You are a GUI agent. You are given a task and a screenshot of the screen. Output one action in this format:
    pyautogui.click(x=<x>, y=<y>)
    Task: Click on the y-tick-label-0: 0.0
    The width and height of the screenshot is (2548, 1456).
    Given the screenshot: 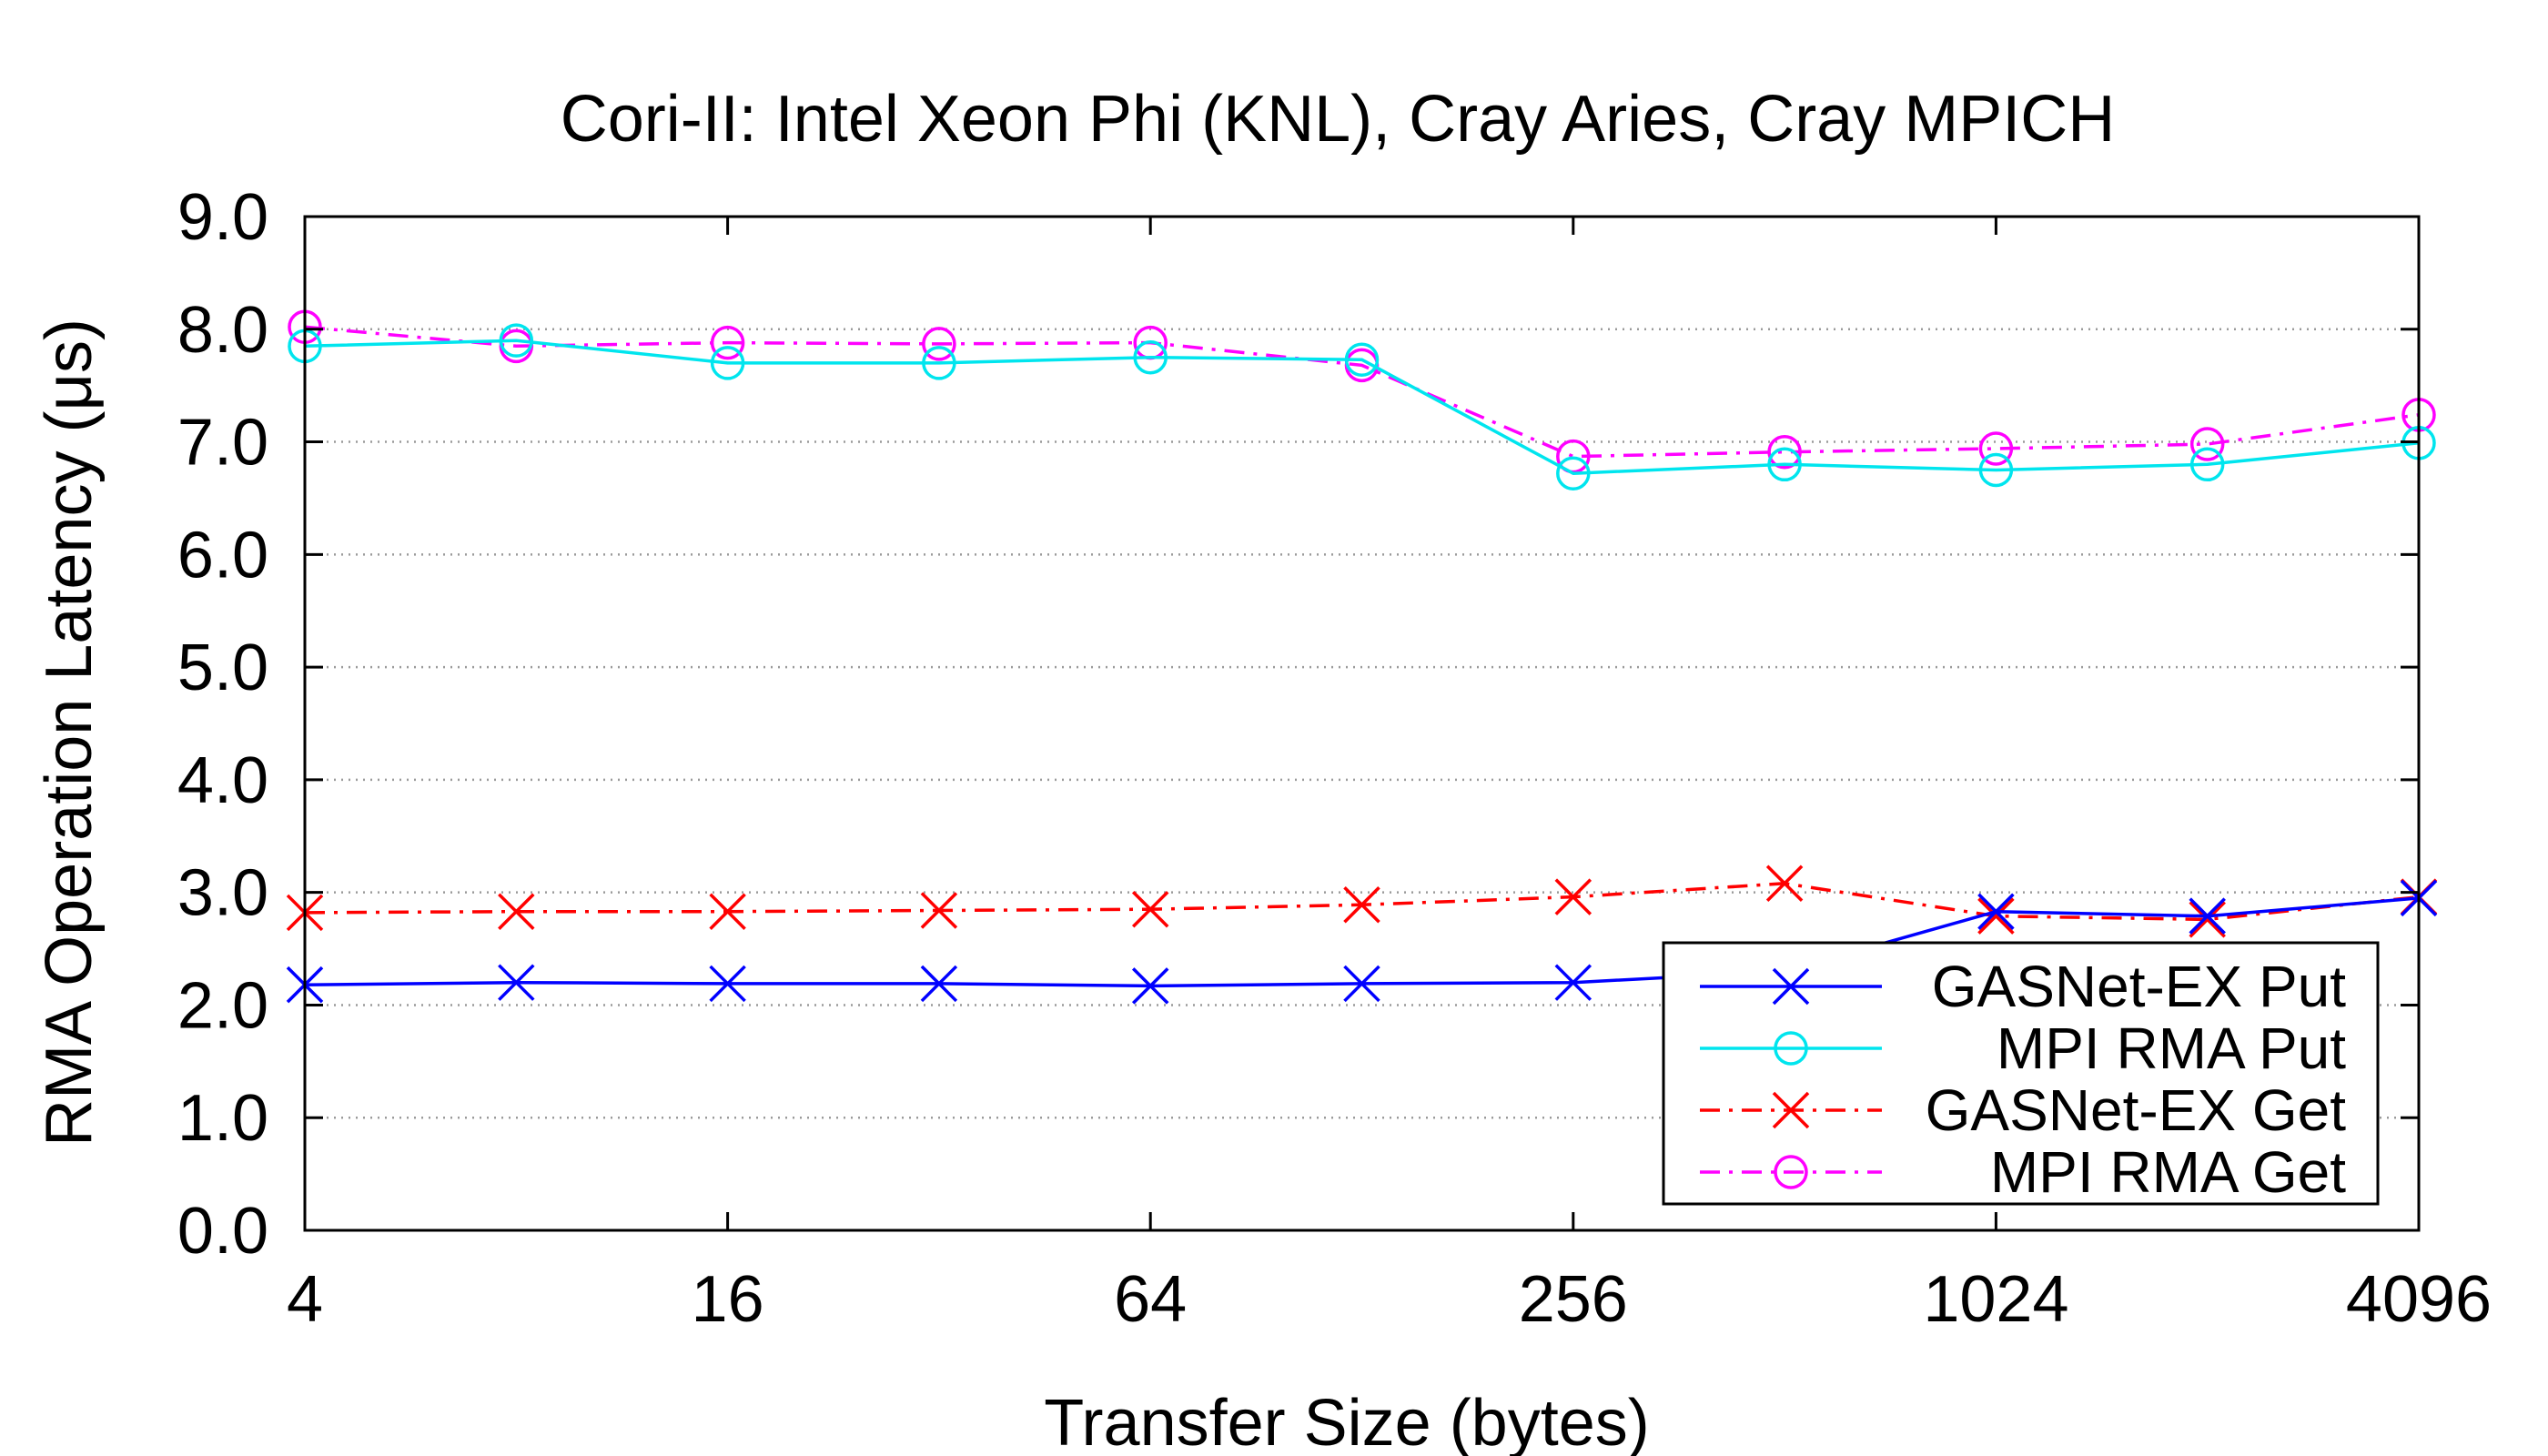 What is the action you would take?
    pyautogui.click(x=223, y=1231)
    